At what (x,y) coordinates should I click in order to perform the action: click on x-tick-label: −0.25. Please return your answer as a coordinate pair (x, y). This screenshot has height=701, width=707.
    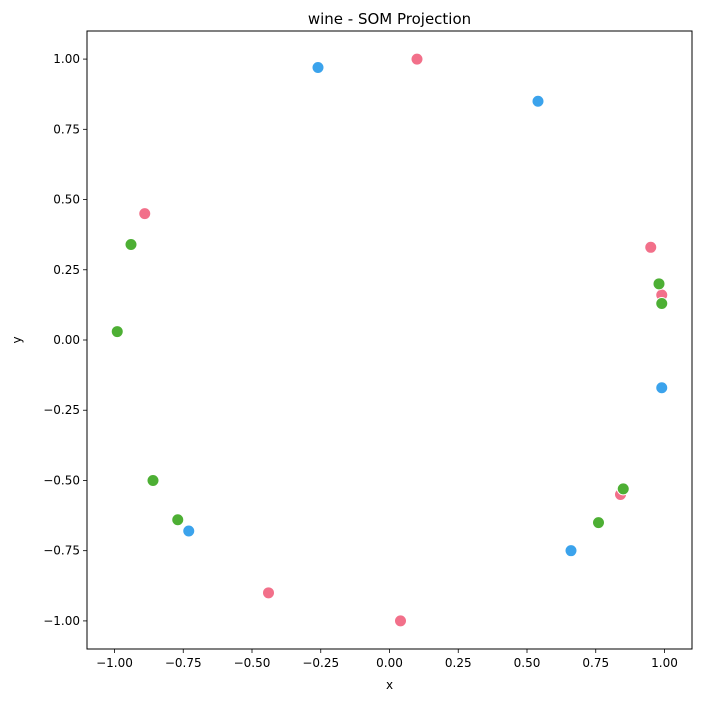
    Looking at the image, I should click on (320, 663).